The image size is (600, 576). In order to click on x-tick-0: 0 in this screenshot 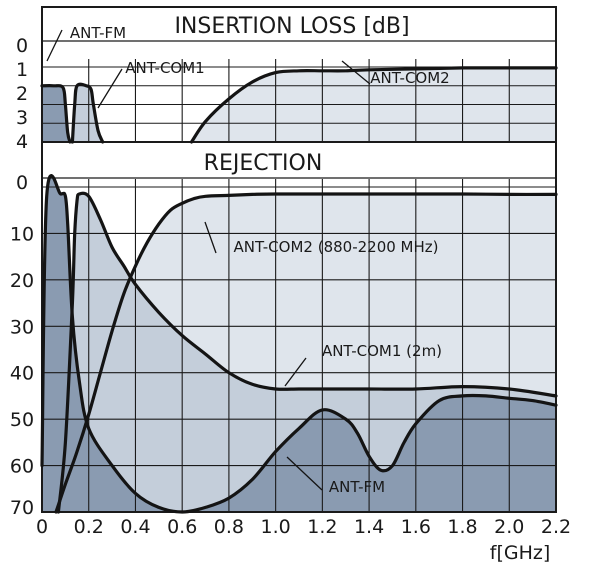, I will do `click(42, 527)`.